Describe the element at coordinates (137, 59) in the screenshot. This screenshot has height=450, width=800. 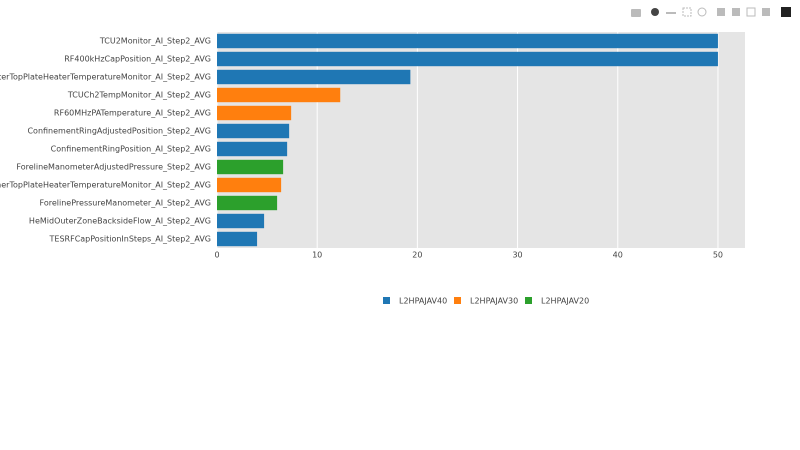
I see `y-tick-label: RF400kHzCapPosition_AI_Step2_AVG` at that location.